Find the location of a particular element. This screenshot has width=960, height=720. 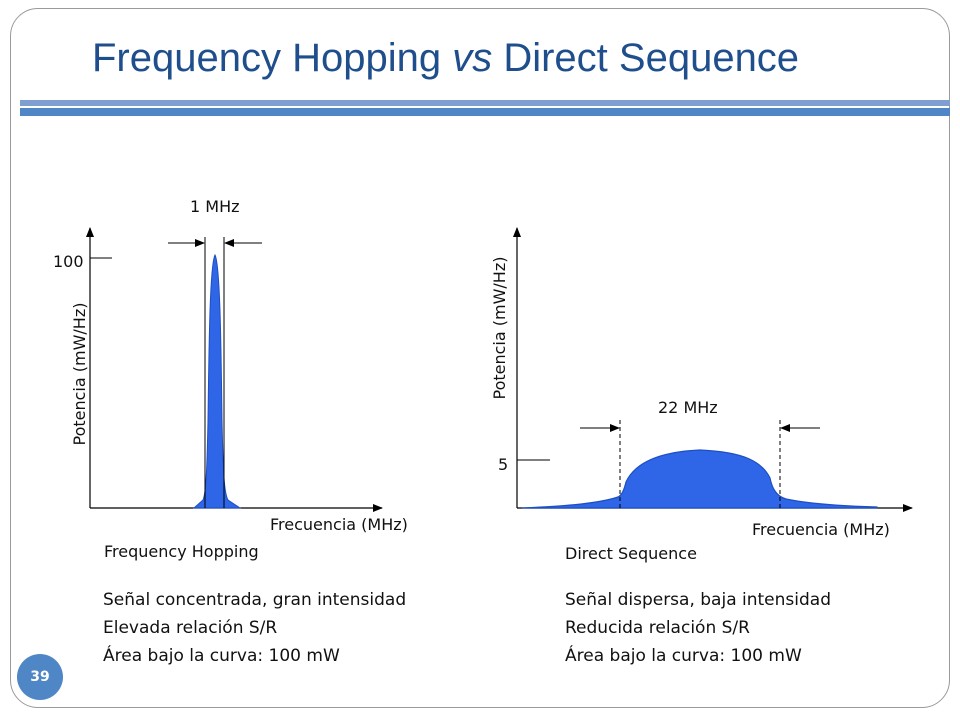

title-rule-light is located at coordinates (485, 103).